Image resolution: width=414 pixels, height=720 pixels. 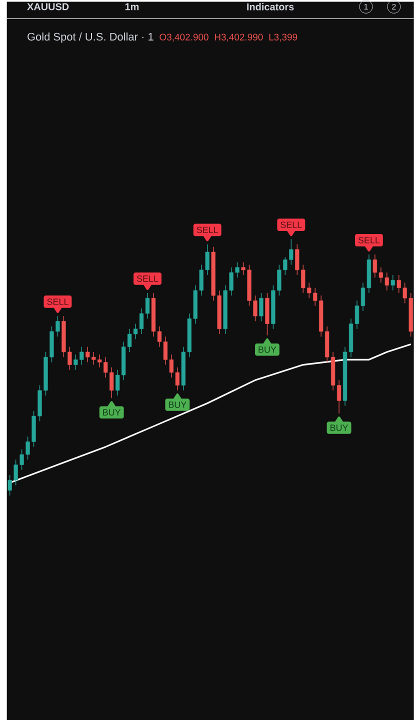 I want to click on chart-title: Gold Spot / U.S. Dollar · 1, so click(x=90, y=37).